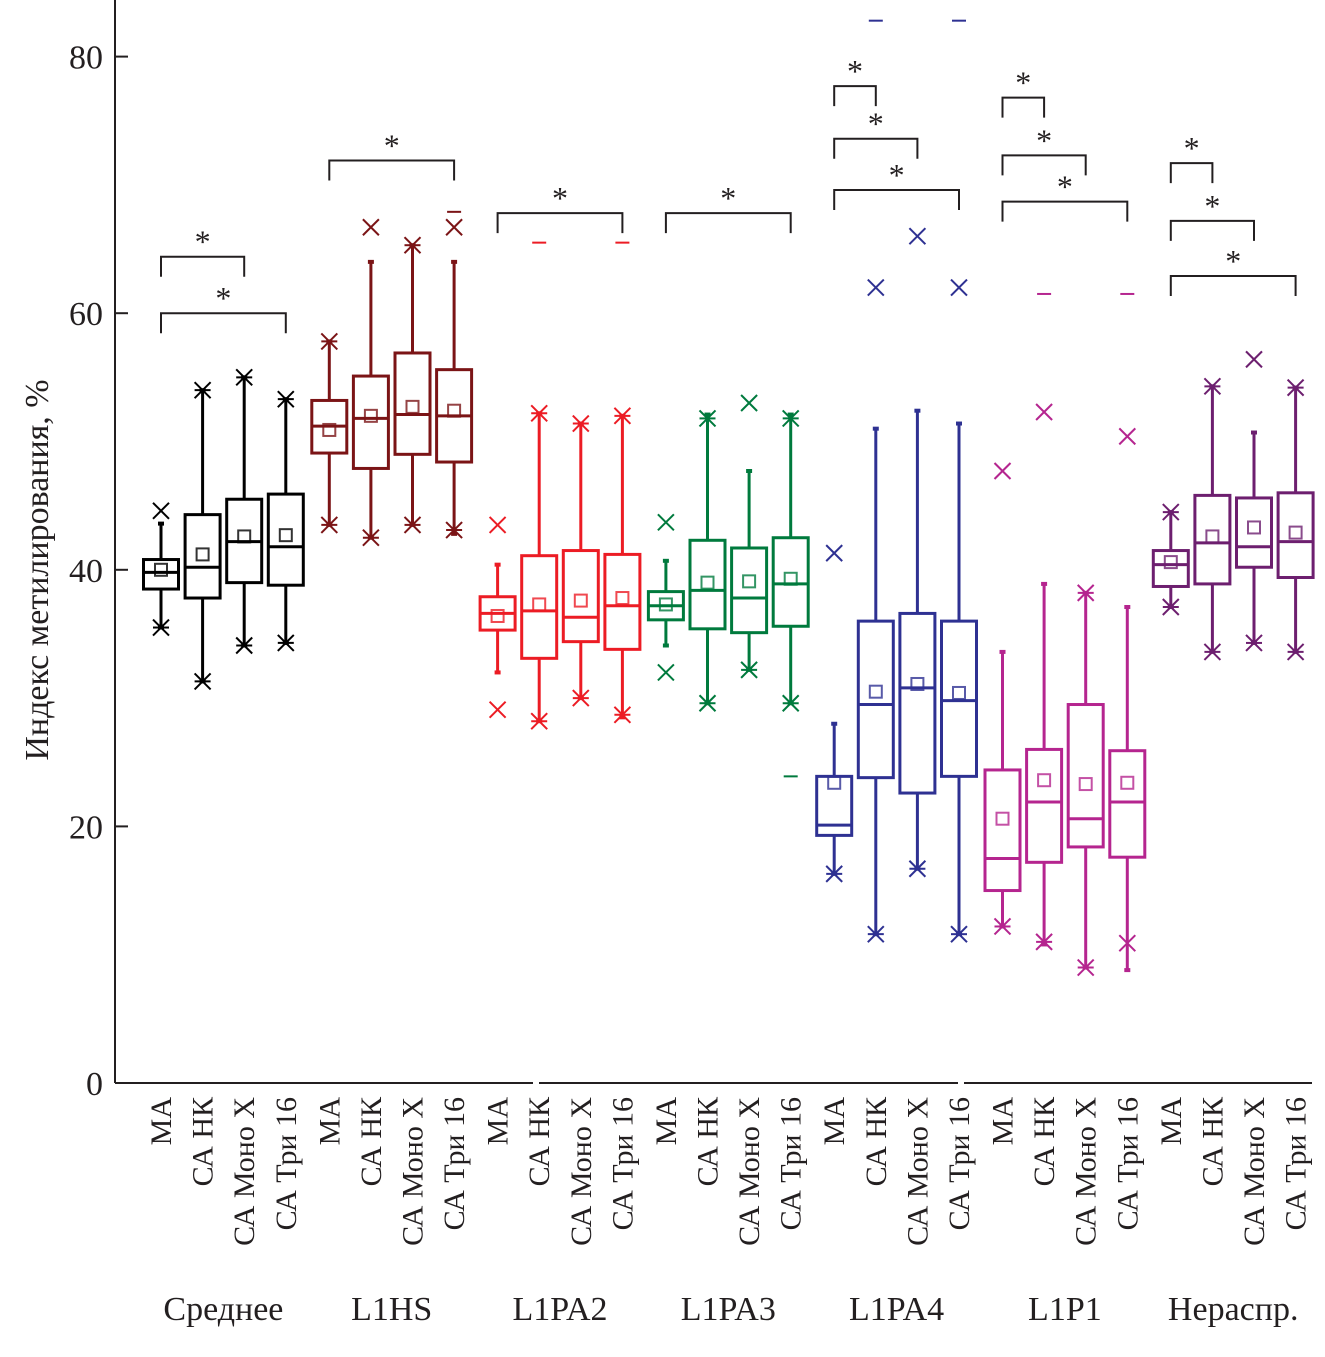  Describe the element at coordinates (223, 1309) in the screenshot. I see `group-label: Среднее` at that location.